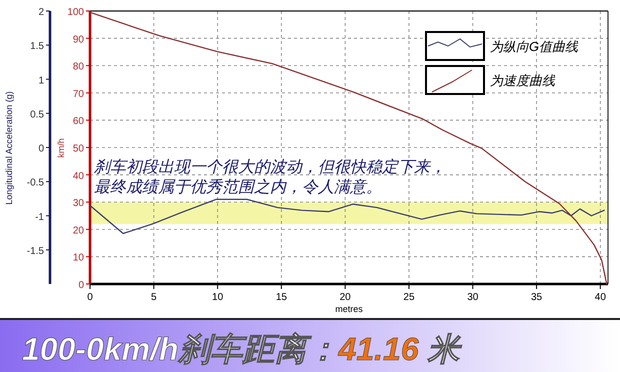  What do you see at coordinates (242, 349) in the screenshot?
I see `text: 100-0km/h刹车距离：41.16 米` at bounding box center [242, 349].